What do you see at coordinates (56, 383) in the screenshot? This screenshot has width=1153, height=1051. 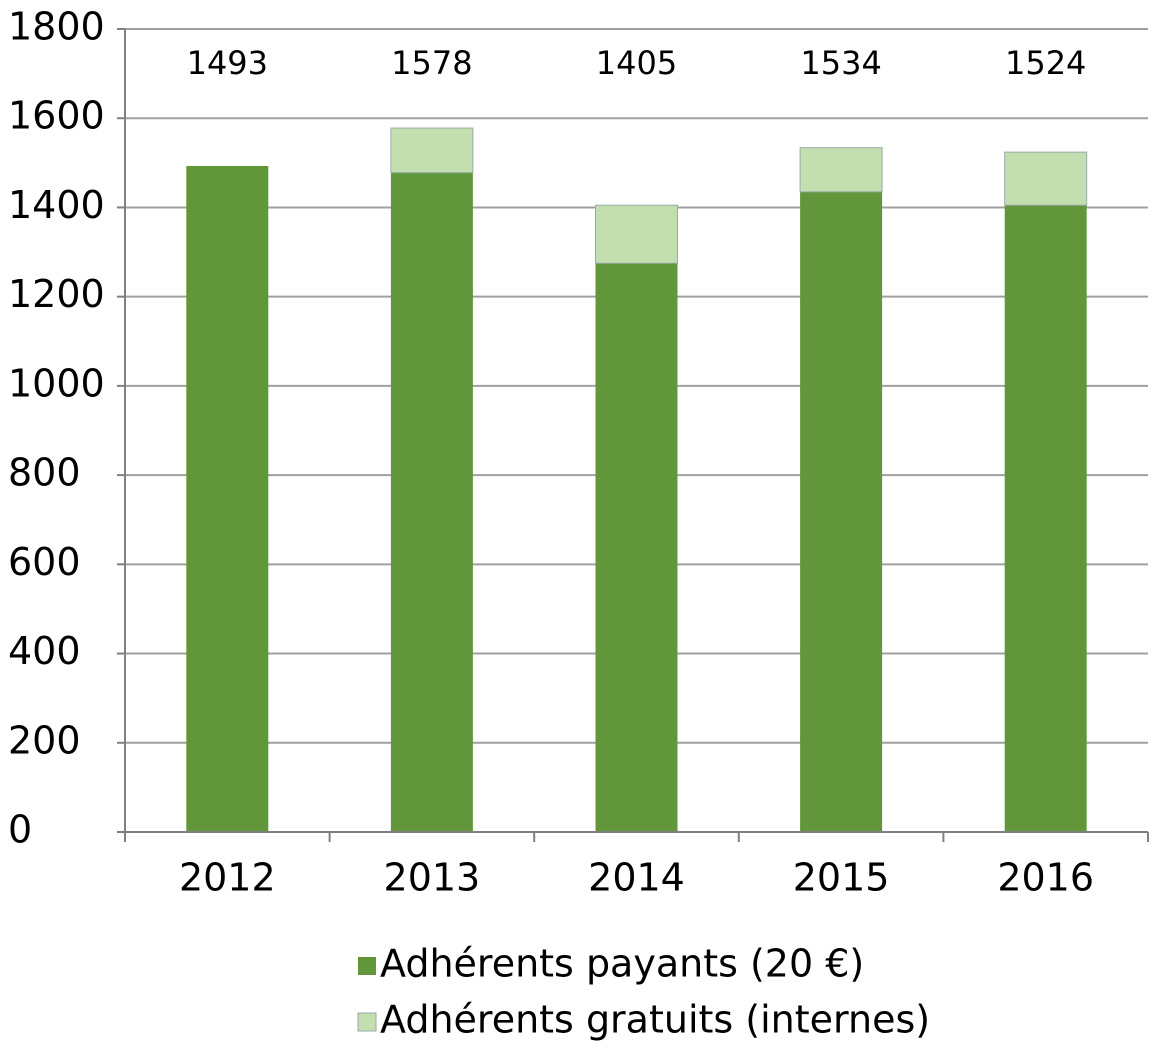 I see `y-tick-label: 1000` at bounding box center [56, 383].